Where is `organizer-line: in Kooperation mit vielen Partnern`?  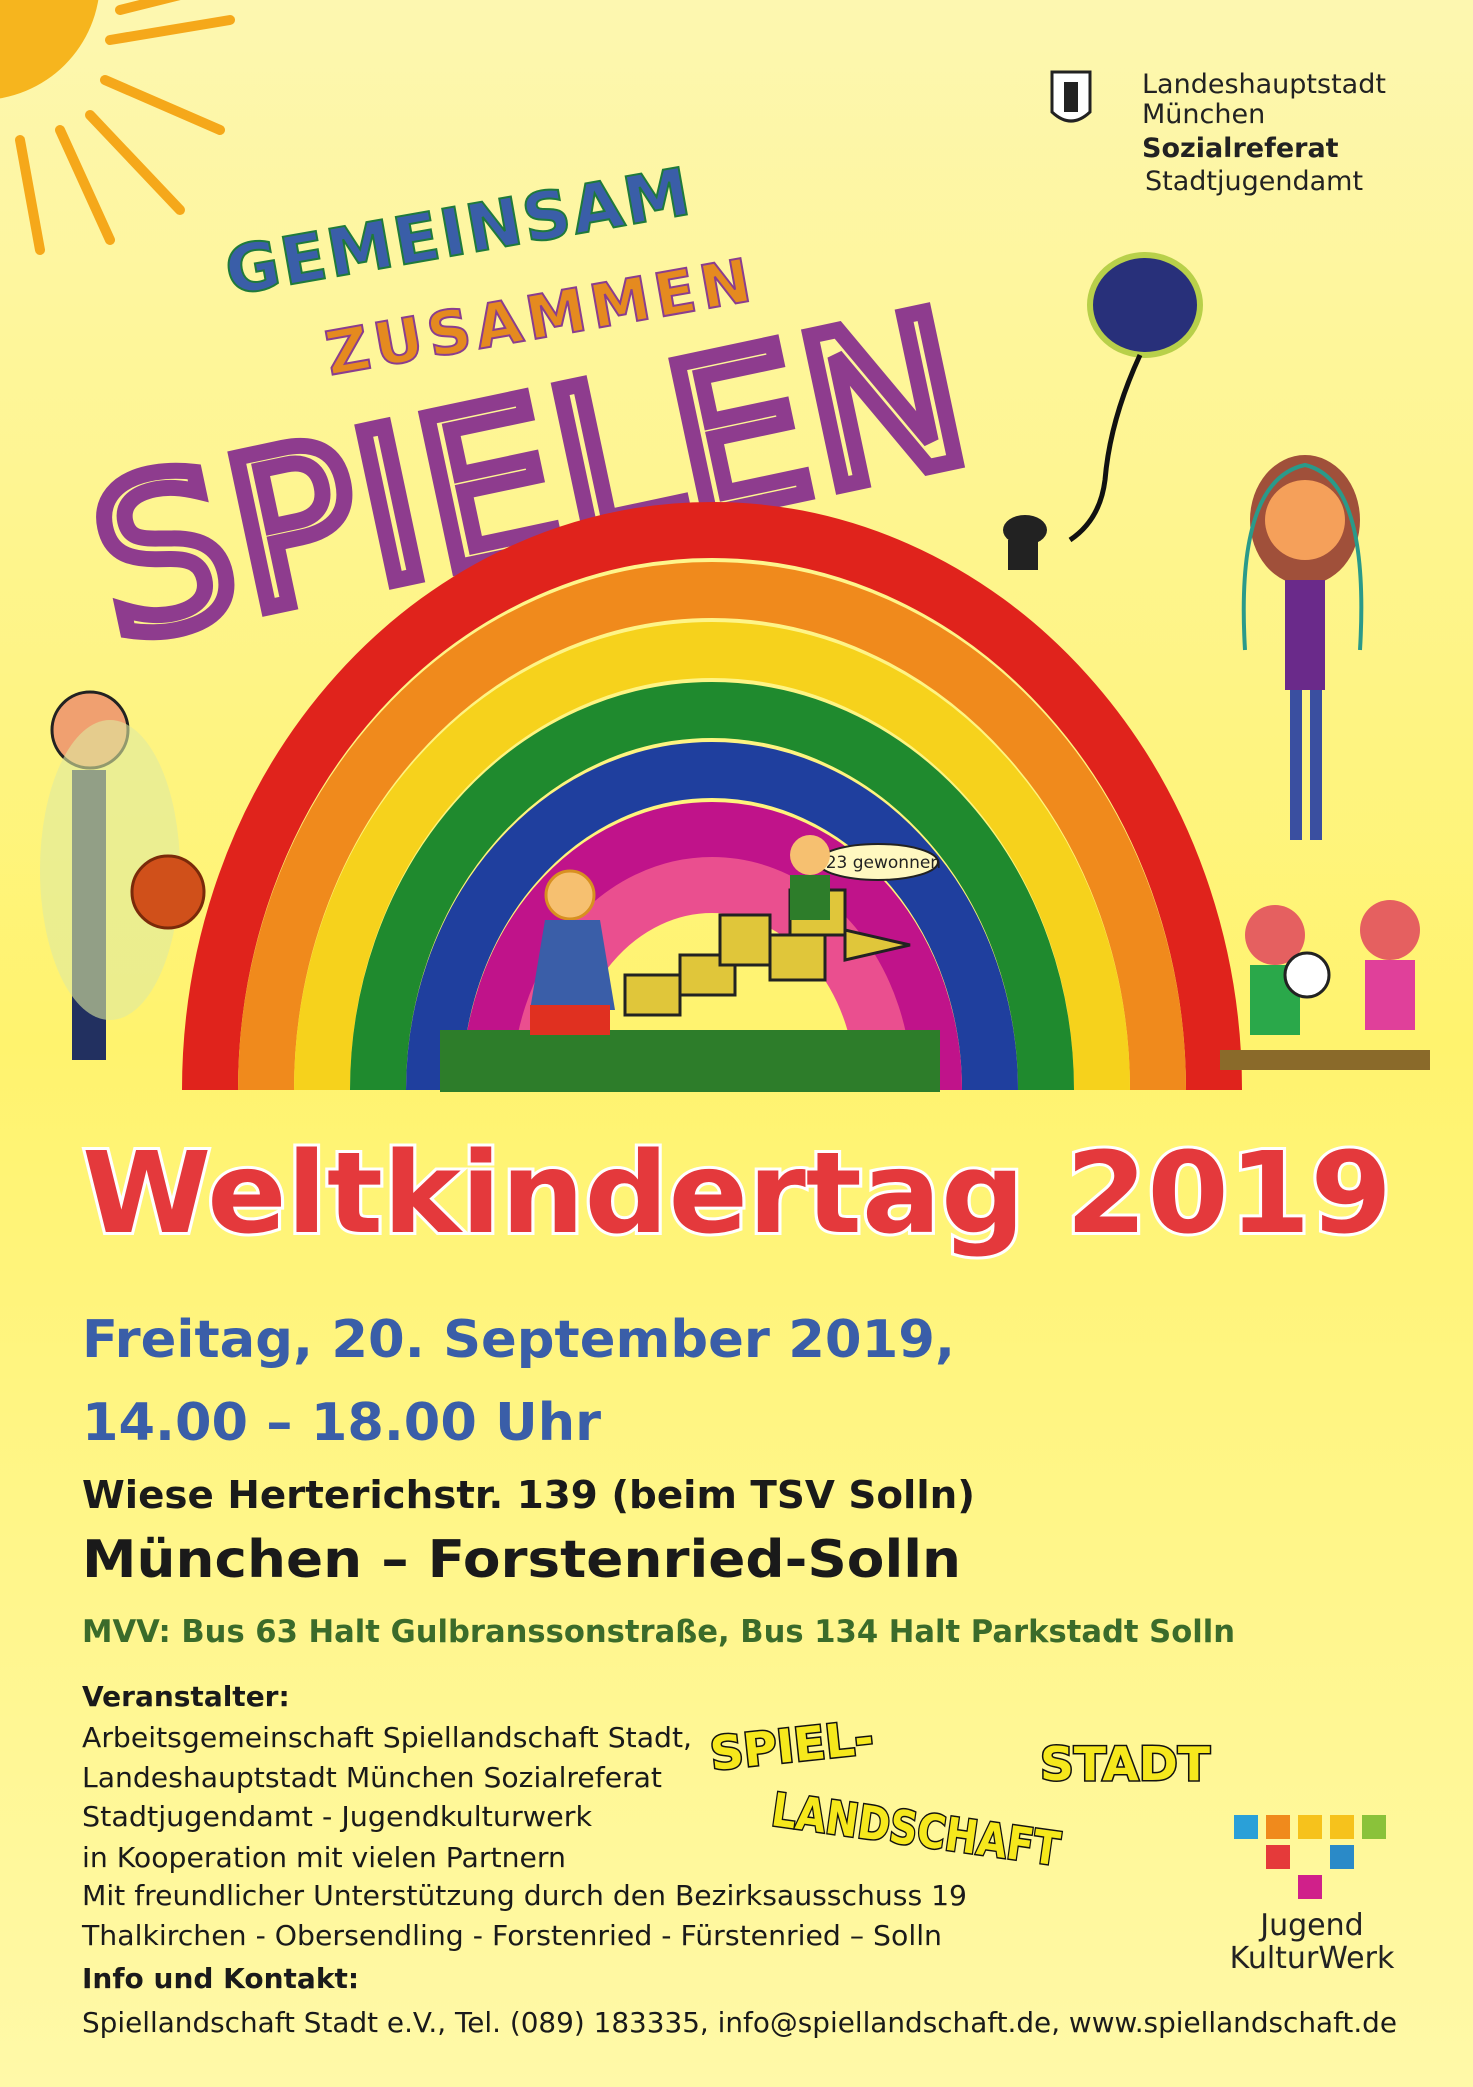 organizer-line: in Kooperation mit vielen Partnern is located at coordinates (324, 1857).